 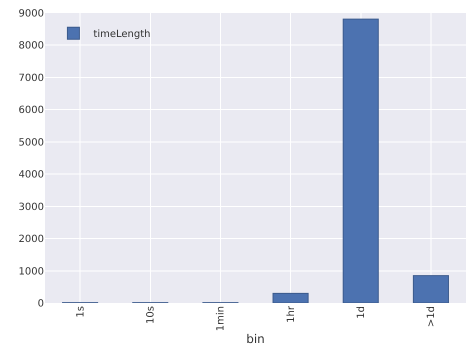 I want to click on x-tick-label: 1min, so click(x=221, y=319).